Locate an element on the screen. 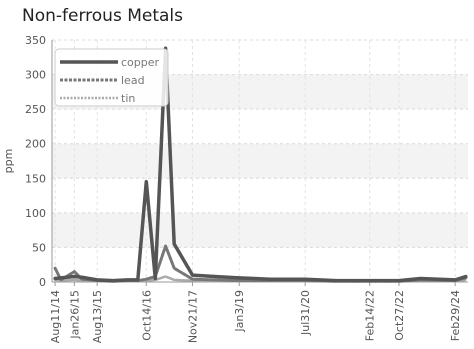  x-tick-label: Jan3/19 is located at coordinates (239, 311).